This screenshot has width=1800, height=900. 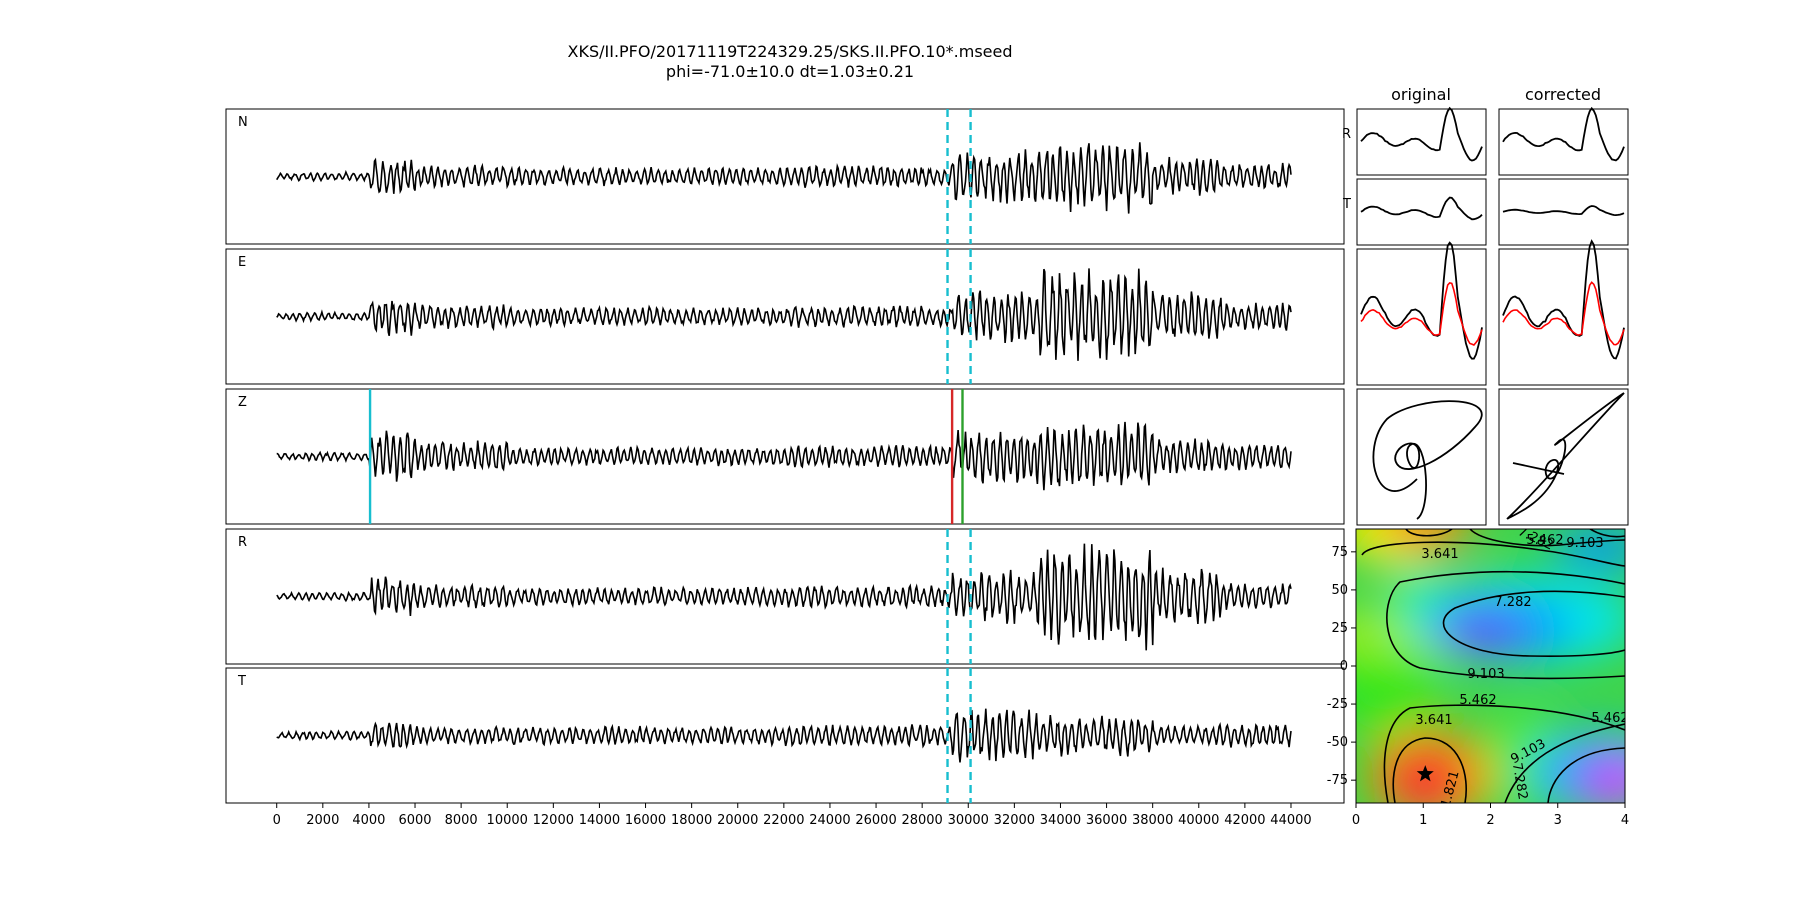 I want to click on time-tick-label: 18000, so click(x=691, y=820).